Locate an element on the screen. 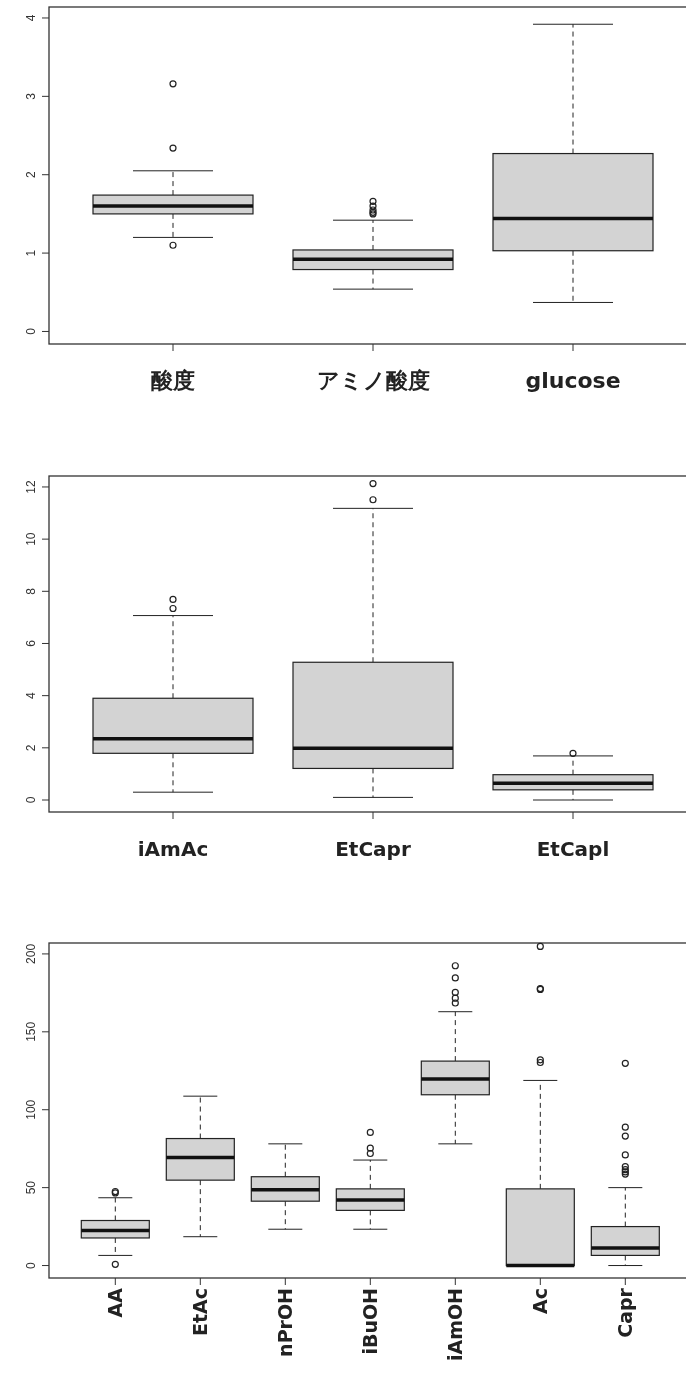 The height and width of the screenshot is (1375, 686). x-tick-label: 酸度 is located at coordinates (173, 380).